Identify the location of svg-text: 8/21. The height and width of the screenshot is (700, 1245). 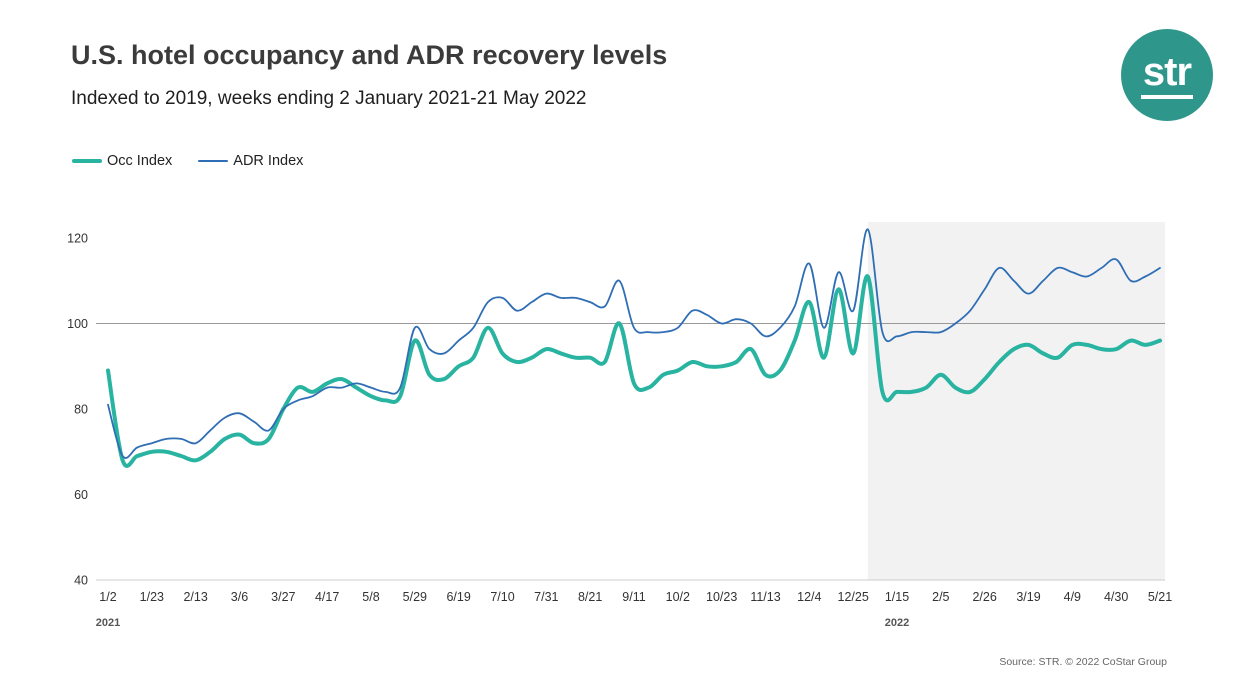
(590, 597).